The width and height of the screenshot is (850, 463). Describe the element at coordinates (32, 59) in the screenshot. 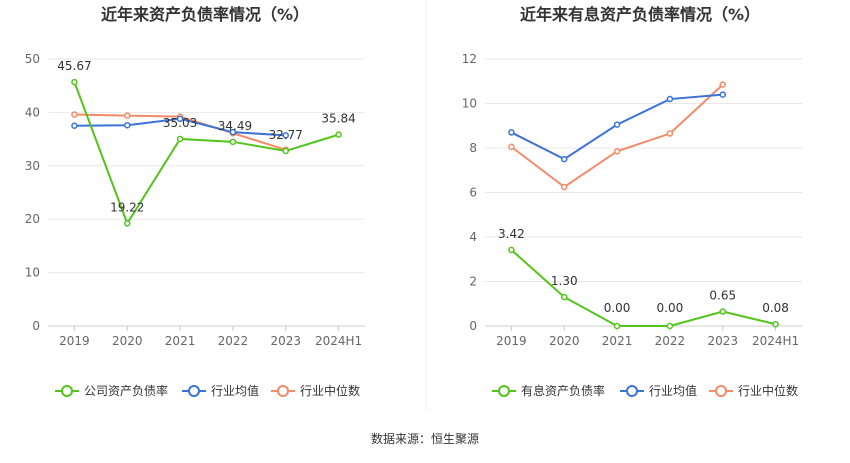

I see `y-tick-label: 50` at that location.